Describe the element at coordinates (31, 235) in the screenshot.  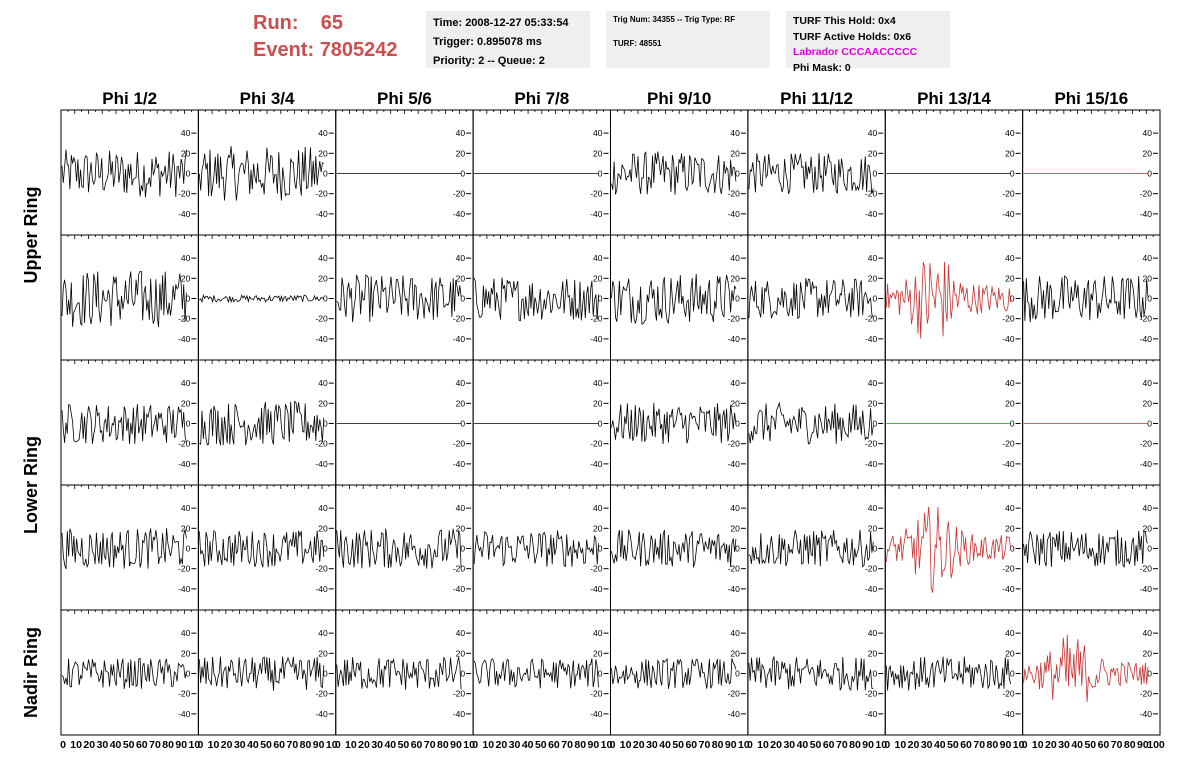
I see `ring-label: Upper Ring` at that location.